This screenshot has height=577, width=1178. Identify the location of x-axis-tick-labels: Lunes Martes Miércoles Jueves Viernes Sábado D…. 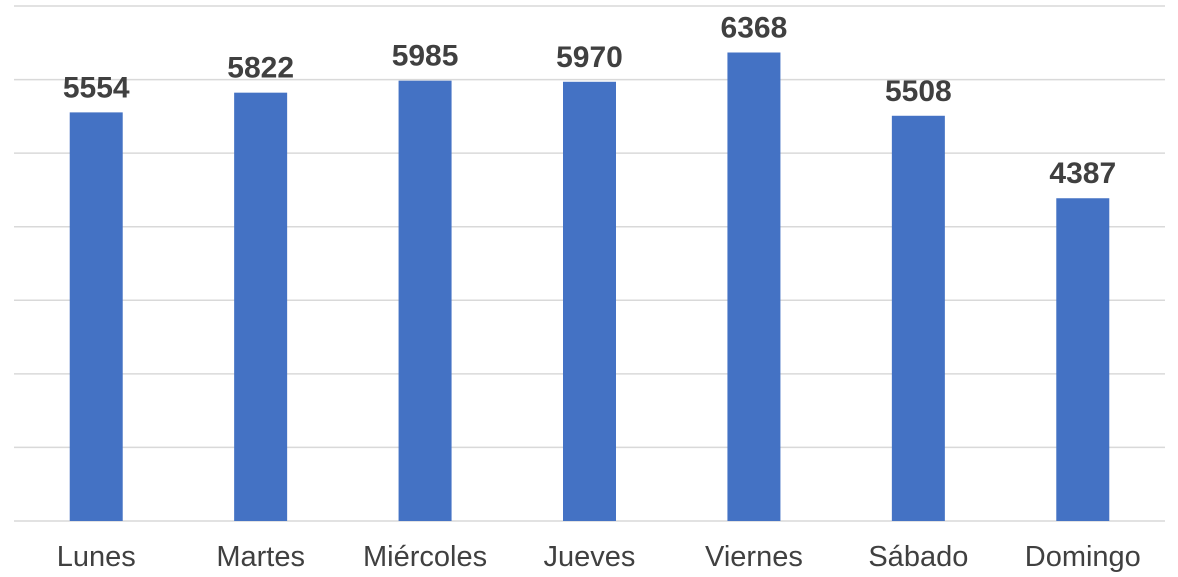
(599, 557).